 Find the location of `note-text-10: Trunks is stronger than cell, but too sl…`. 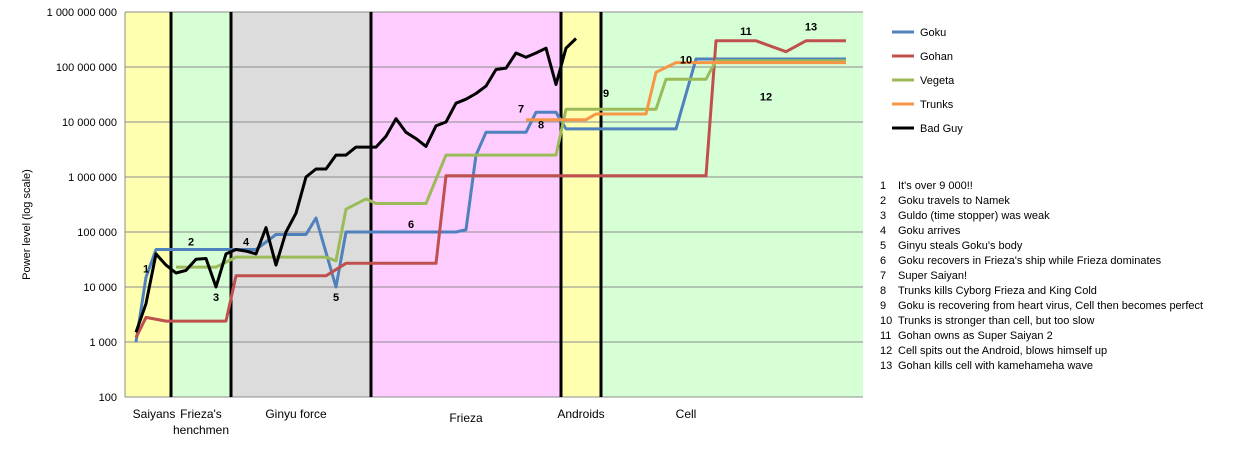

note-text-10: Trunks is stronger than cell, but too sl… is located at coordinates (996, 321).